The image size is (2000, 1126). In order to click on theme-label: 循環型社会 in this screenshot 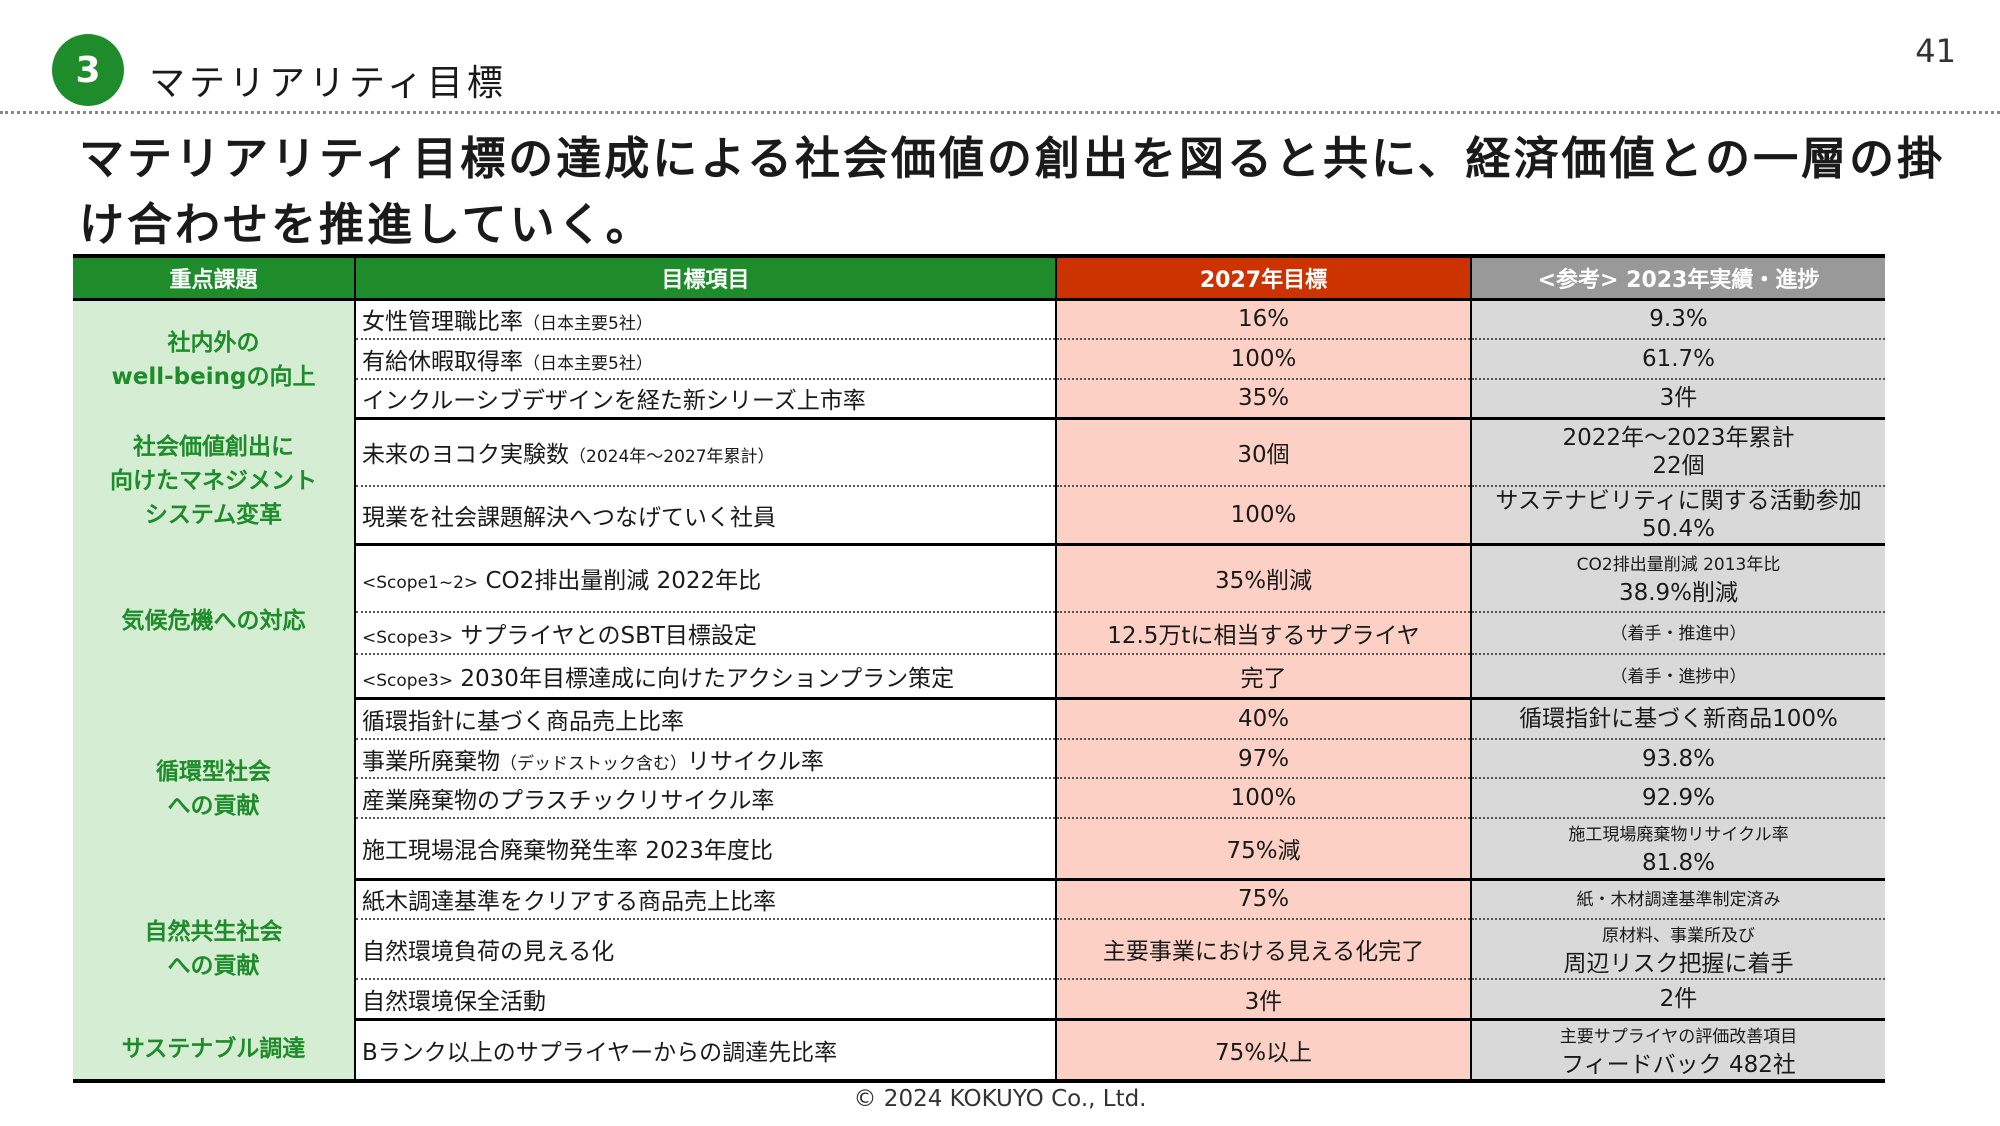, I will do `click(213, 771)`.